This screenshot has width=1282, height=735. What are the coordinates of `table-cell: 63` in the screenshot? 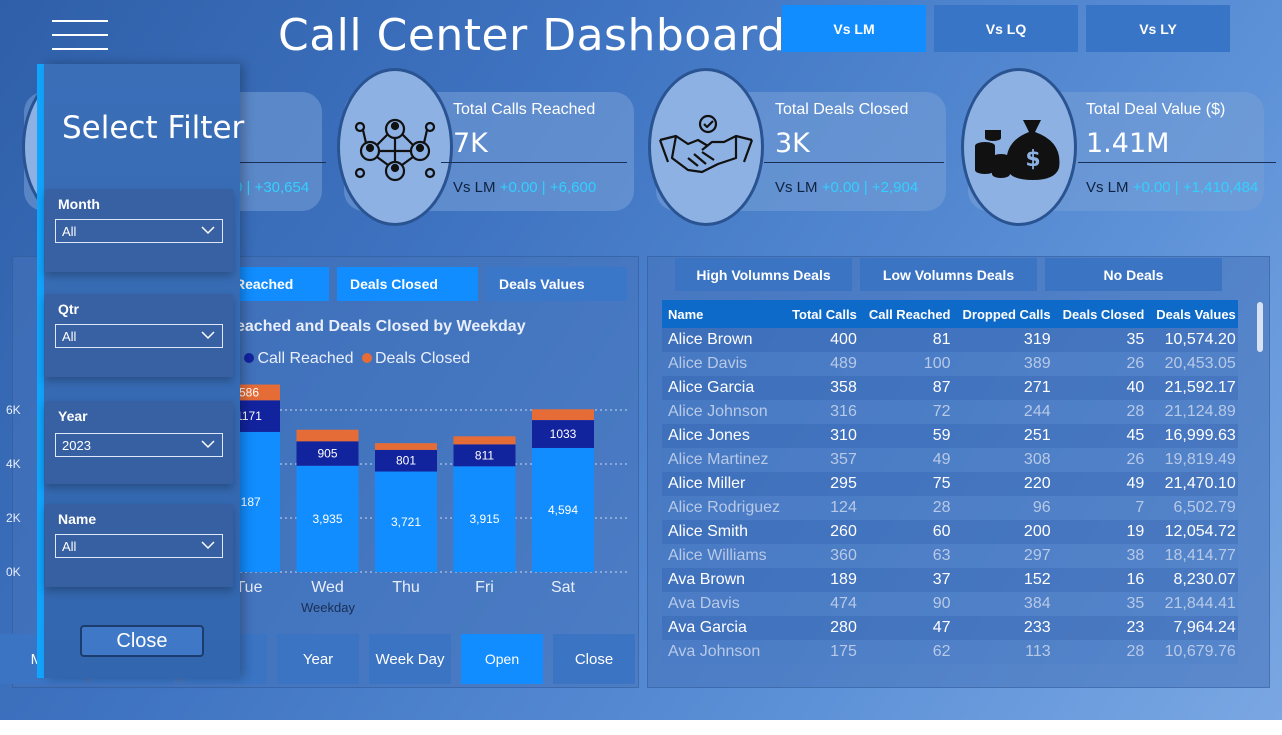 It's located at (941, 555).